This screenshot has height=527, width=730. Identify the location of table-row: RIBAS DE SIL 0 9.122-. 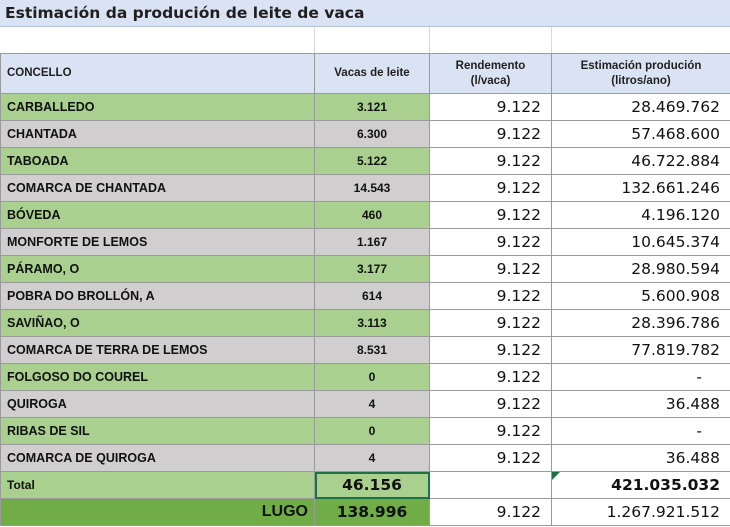
(365, 431).